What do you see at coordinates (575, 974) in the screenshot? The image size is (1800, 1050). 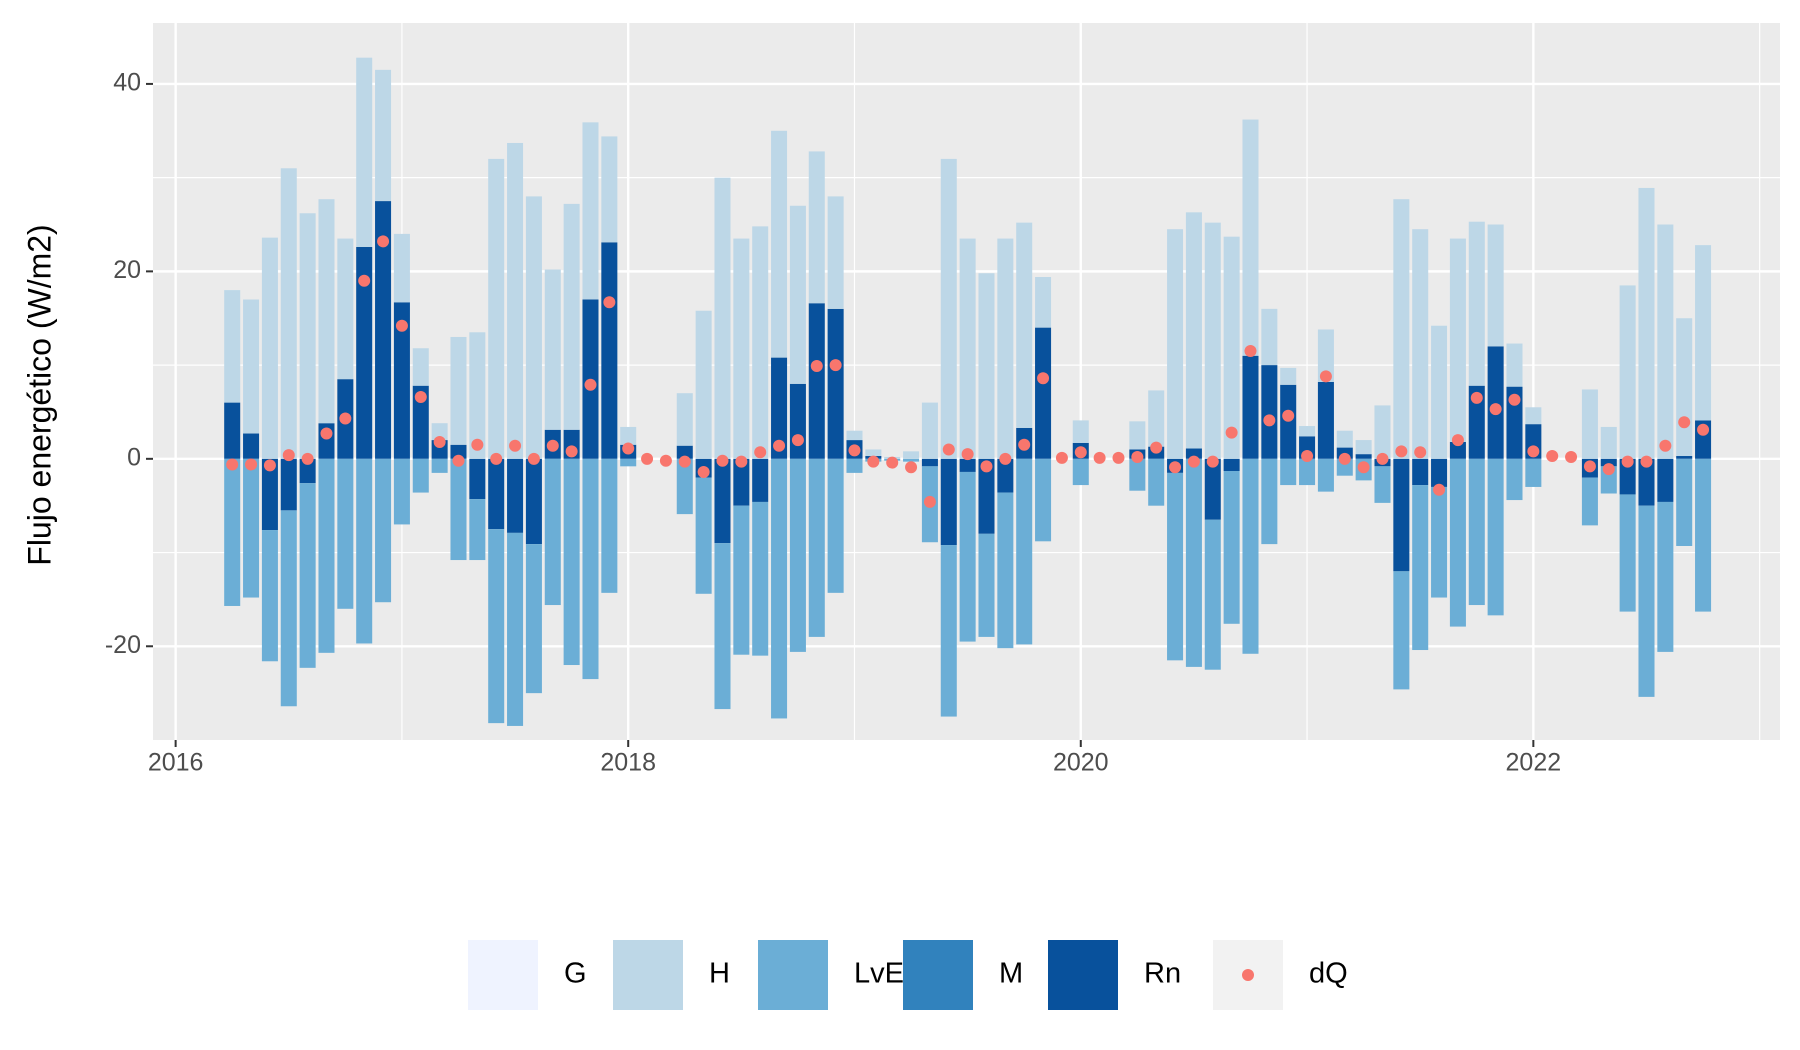 I see `legend-label: G` at bounding box center [575, 974].